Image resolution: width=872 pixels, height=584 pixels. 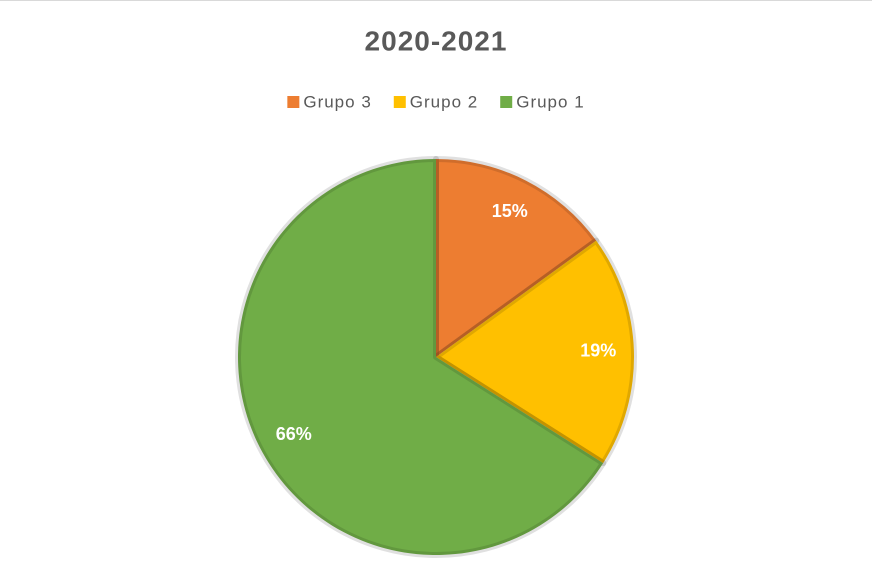 What do you see at coordinates (294, 434) in the screenshot?
I see `data-label: 66%` at bounding box center [294, 434].